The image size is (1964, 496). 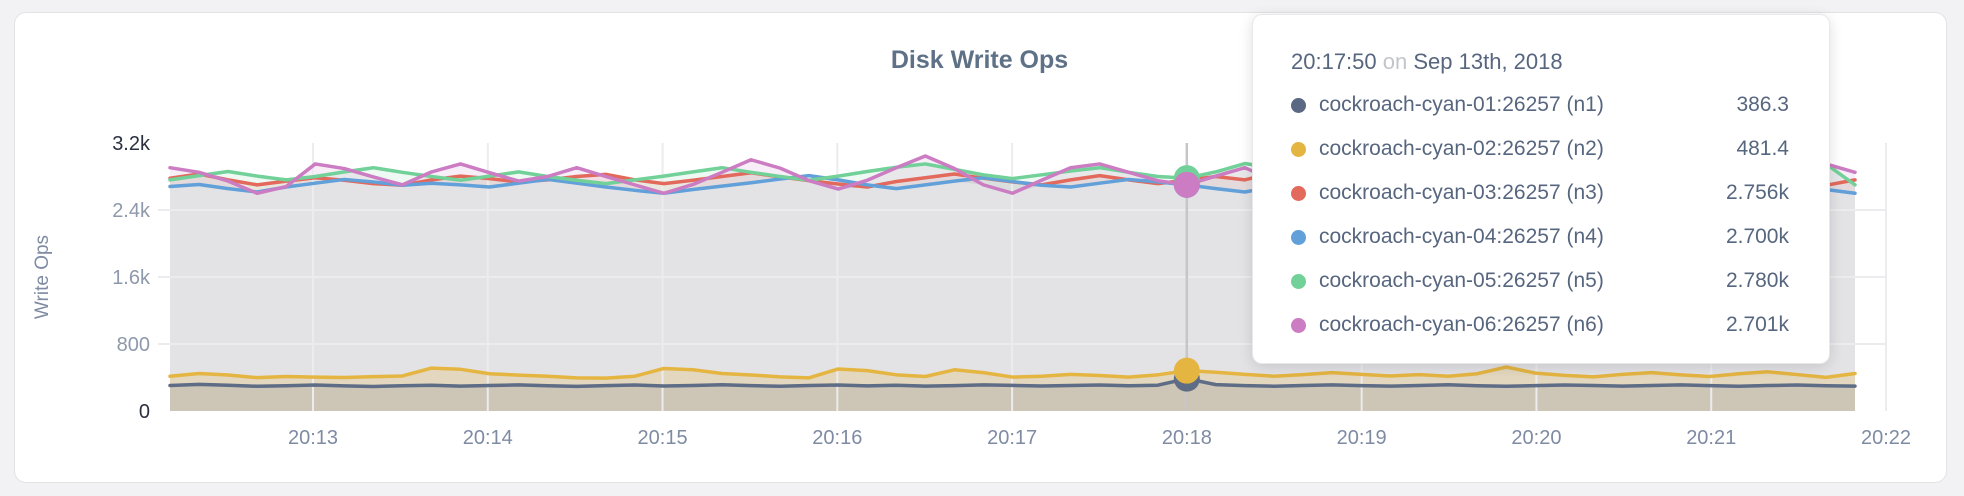 What do you see at coordinates (1461, 104) in the screenshot?
I see `series-name: cockroach-cyan-01:26257 (n1)` at bounding box center [1461, 104].